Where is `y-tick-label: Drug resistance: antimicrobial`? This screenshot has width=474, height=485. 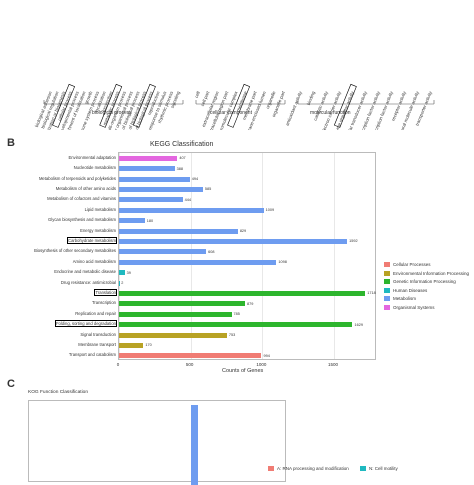
y-tick-label: Drug resistance: antimicrobial is located at coordinates (88, 282).